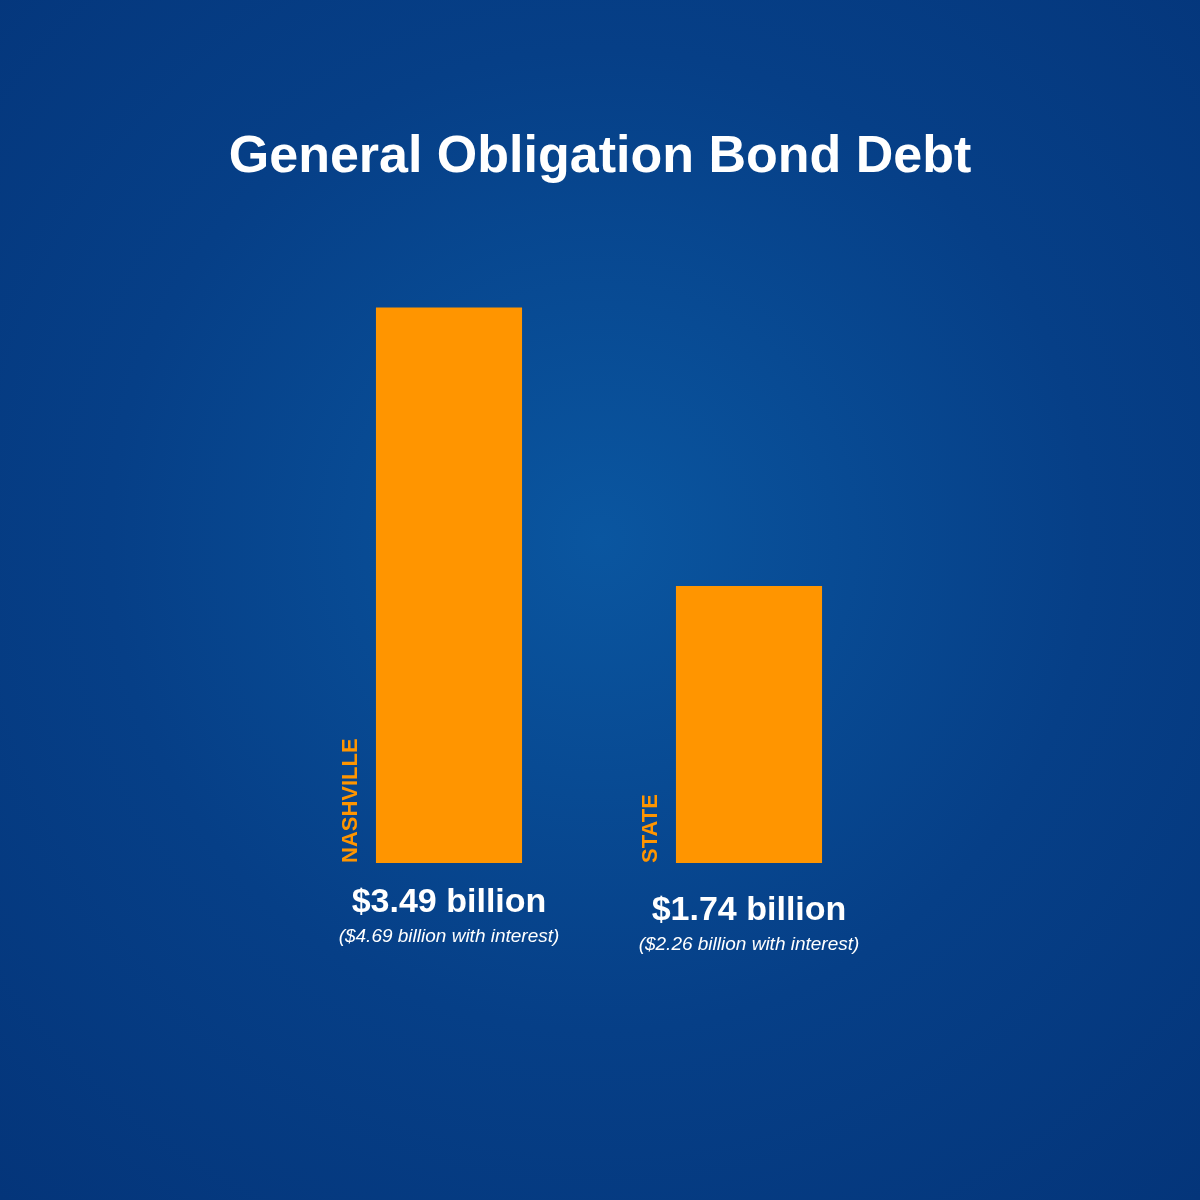 The height and width of the screenshot is (1200, 1200). Describe the element at coordinates (449, 936) in the screenshot. I see `text: ($4.69 billion with interest)` at that location.